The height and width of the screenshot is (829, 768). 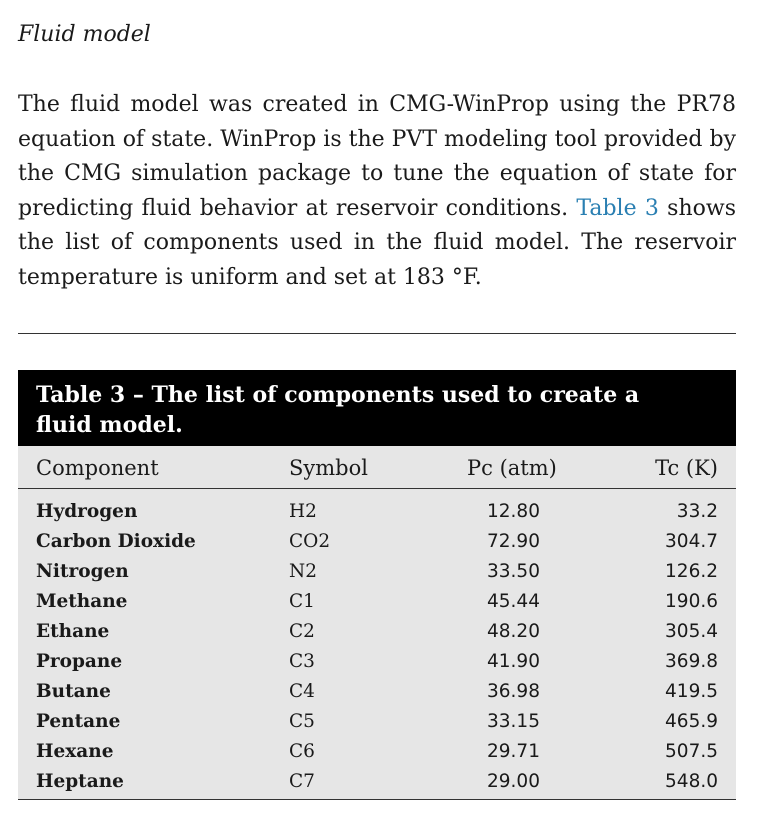 I want to click on table-row: Methane C1 45.44 190.6, so click(x=377, y=600).